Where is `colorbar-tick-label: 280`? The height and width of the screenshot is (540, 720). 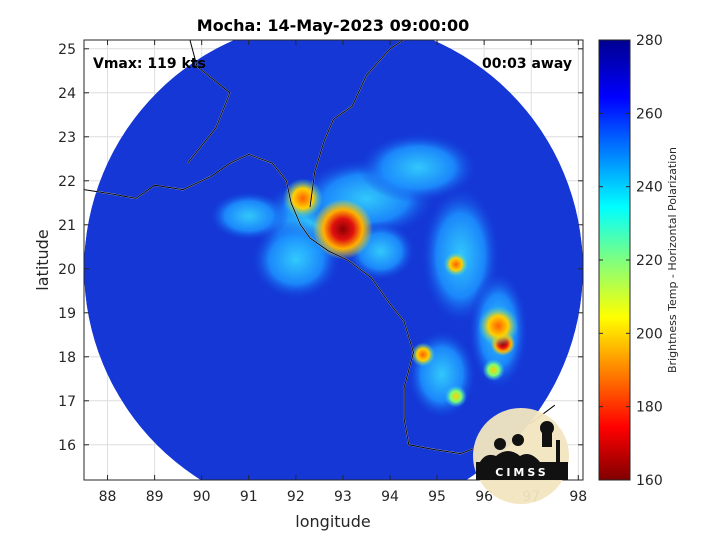
colorbar-tick-label: 280 is located at coordinates (649, 41).